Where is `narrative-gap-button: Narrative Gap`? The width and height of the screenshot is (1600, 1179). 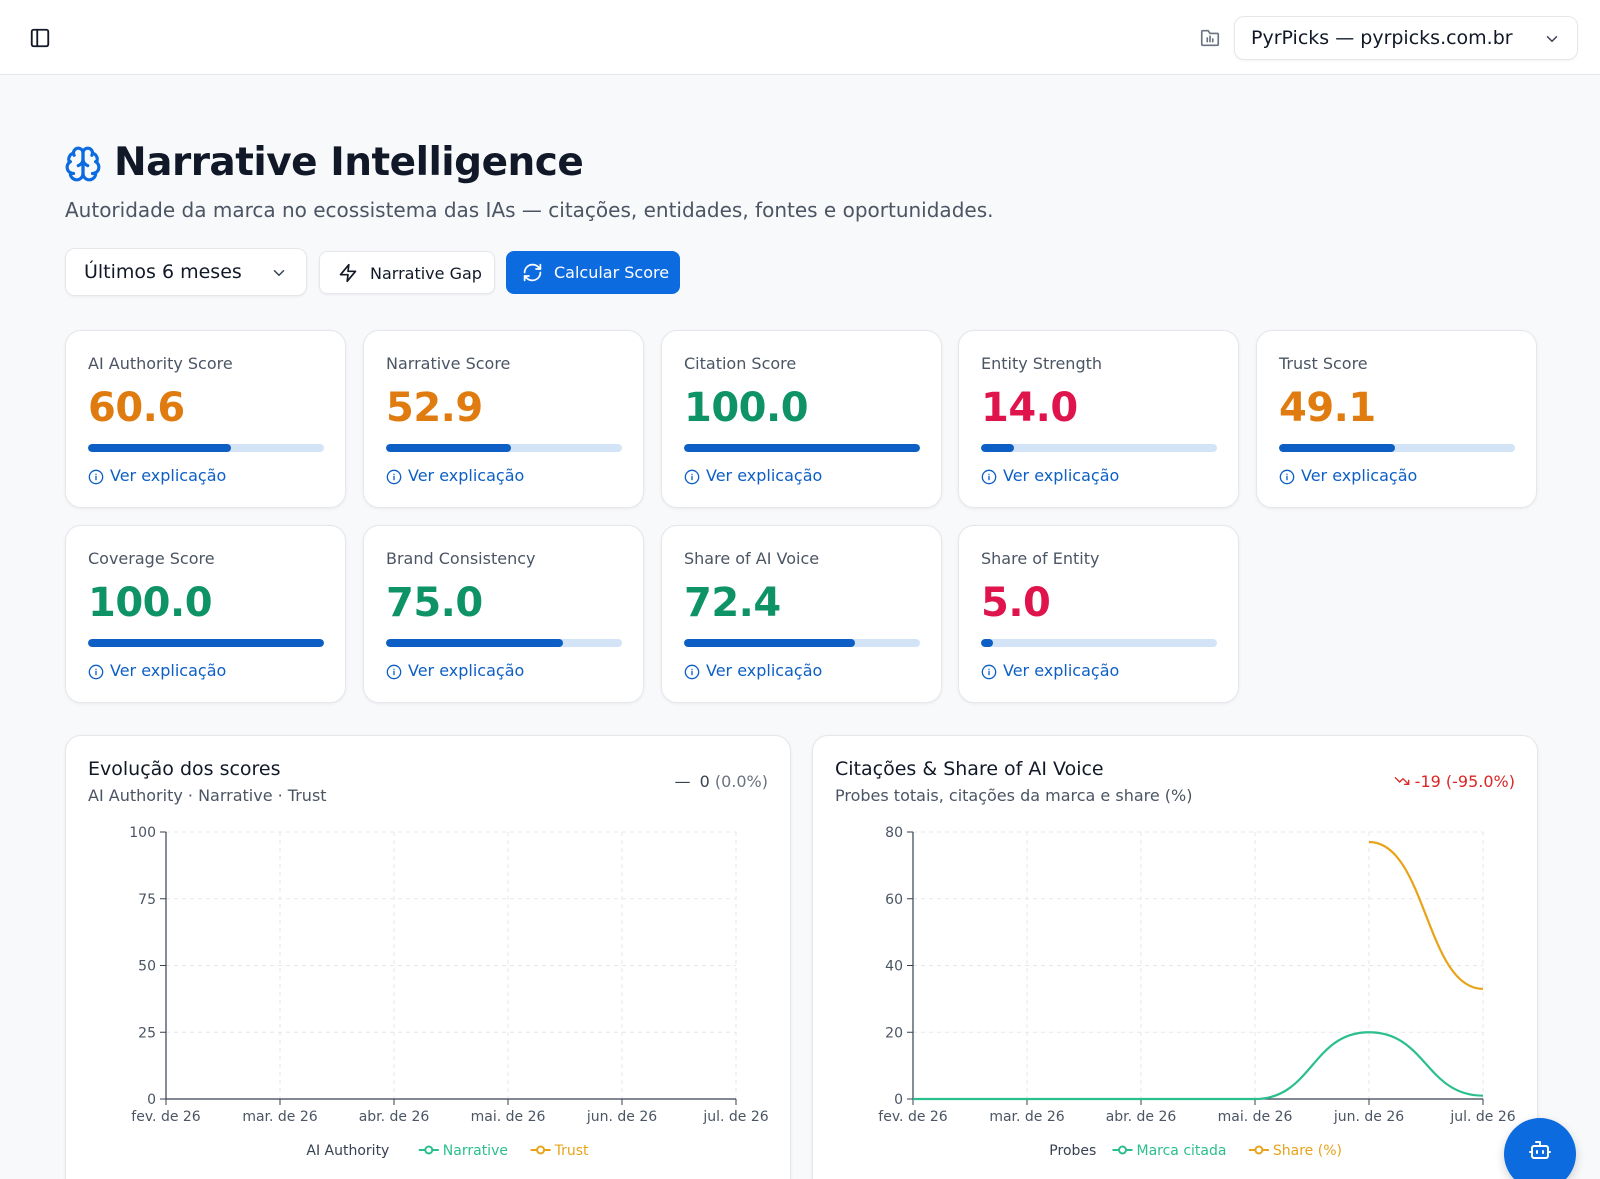
narrative-gap-button: Narrative Gap is located at coordinates (407, 272).